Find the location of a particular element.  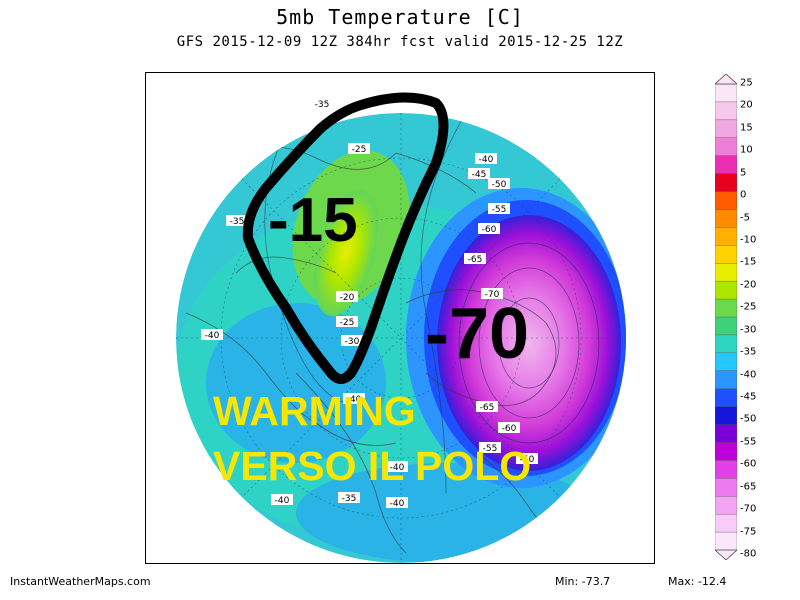

colorbar-tick-label: -5 is located at coordinates (745, 218).